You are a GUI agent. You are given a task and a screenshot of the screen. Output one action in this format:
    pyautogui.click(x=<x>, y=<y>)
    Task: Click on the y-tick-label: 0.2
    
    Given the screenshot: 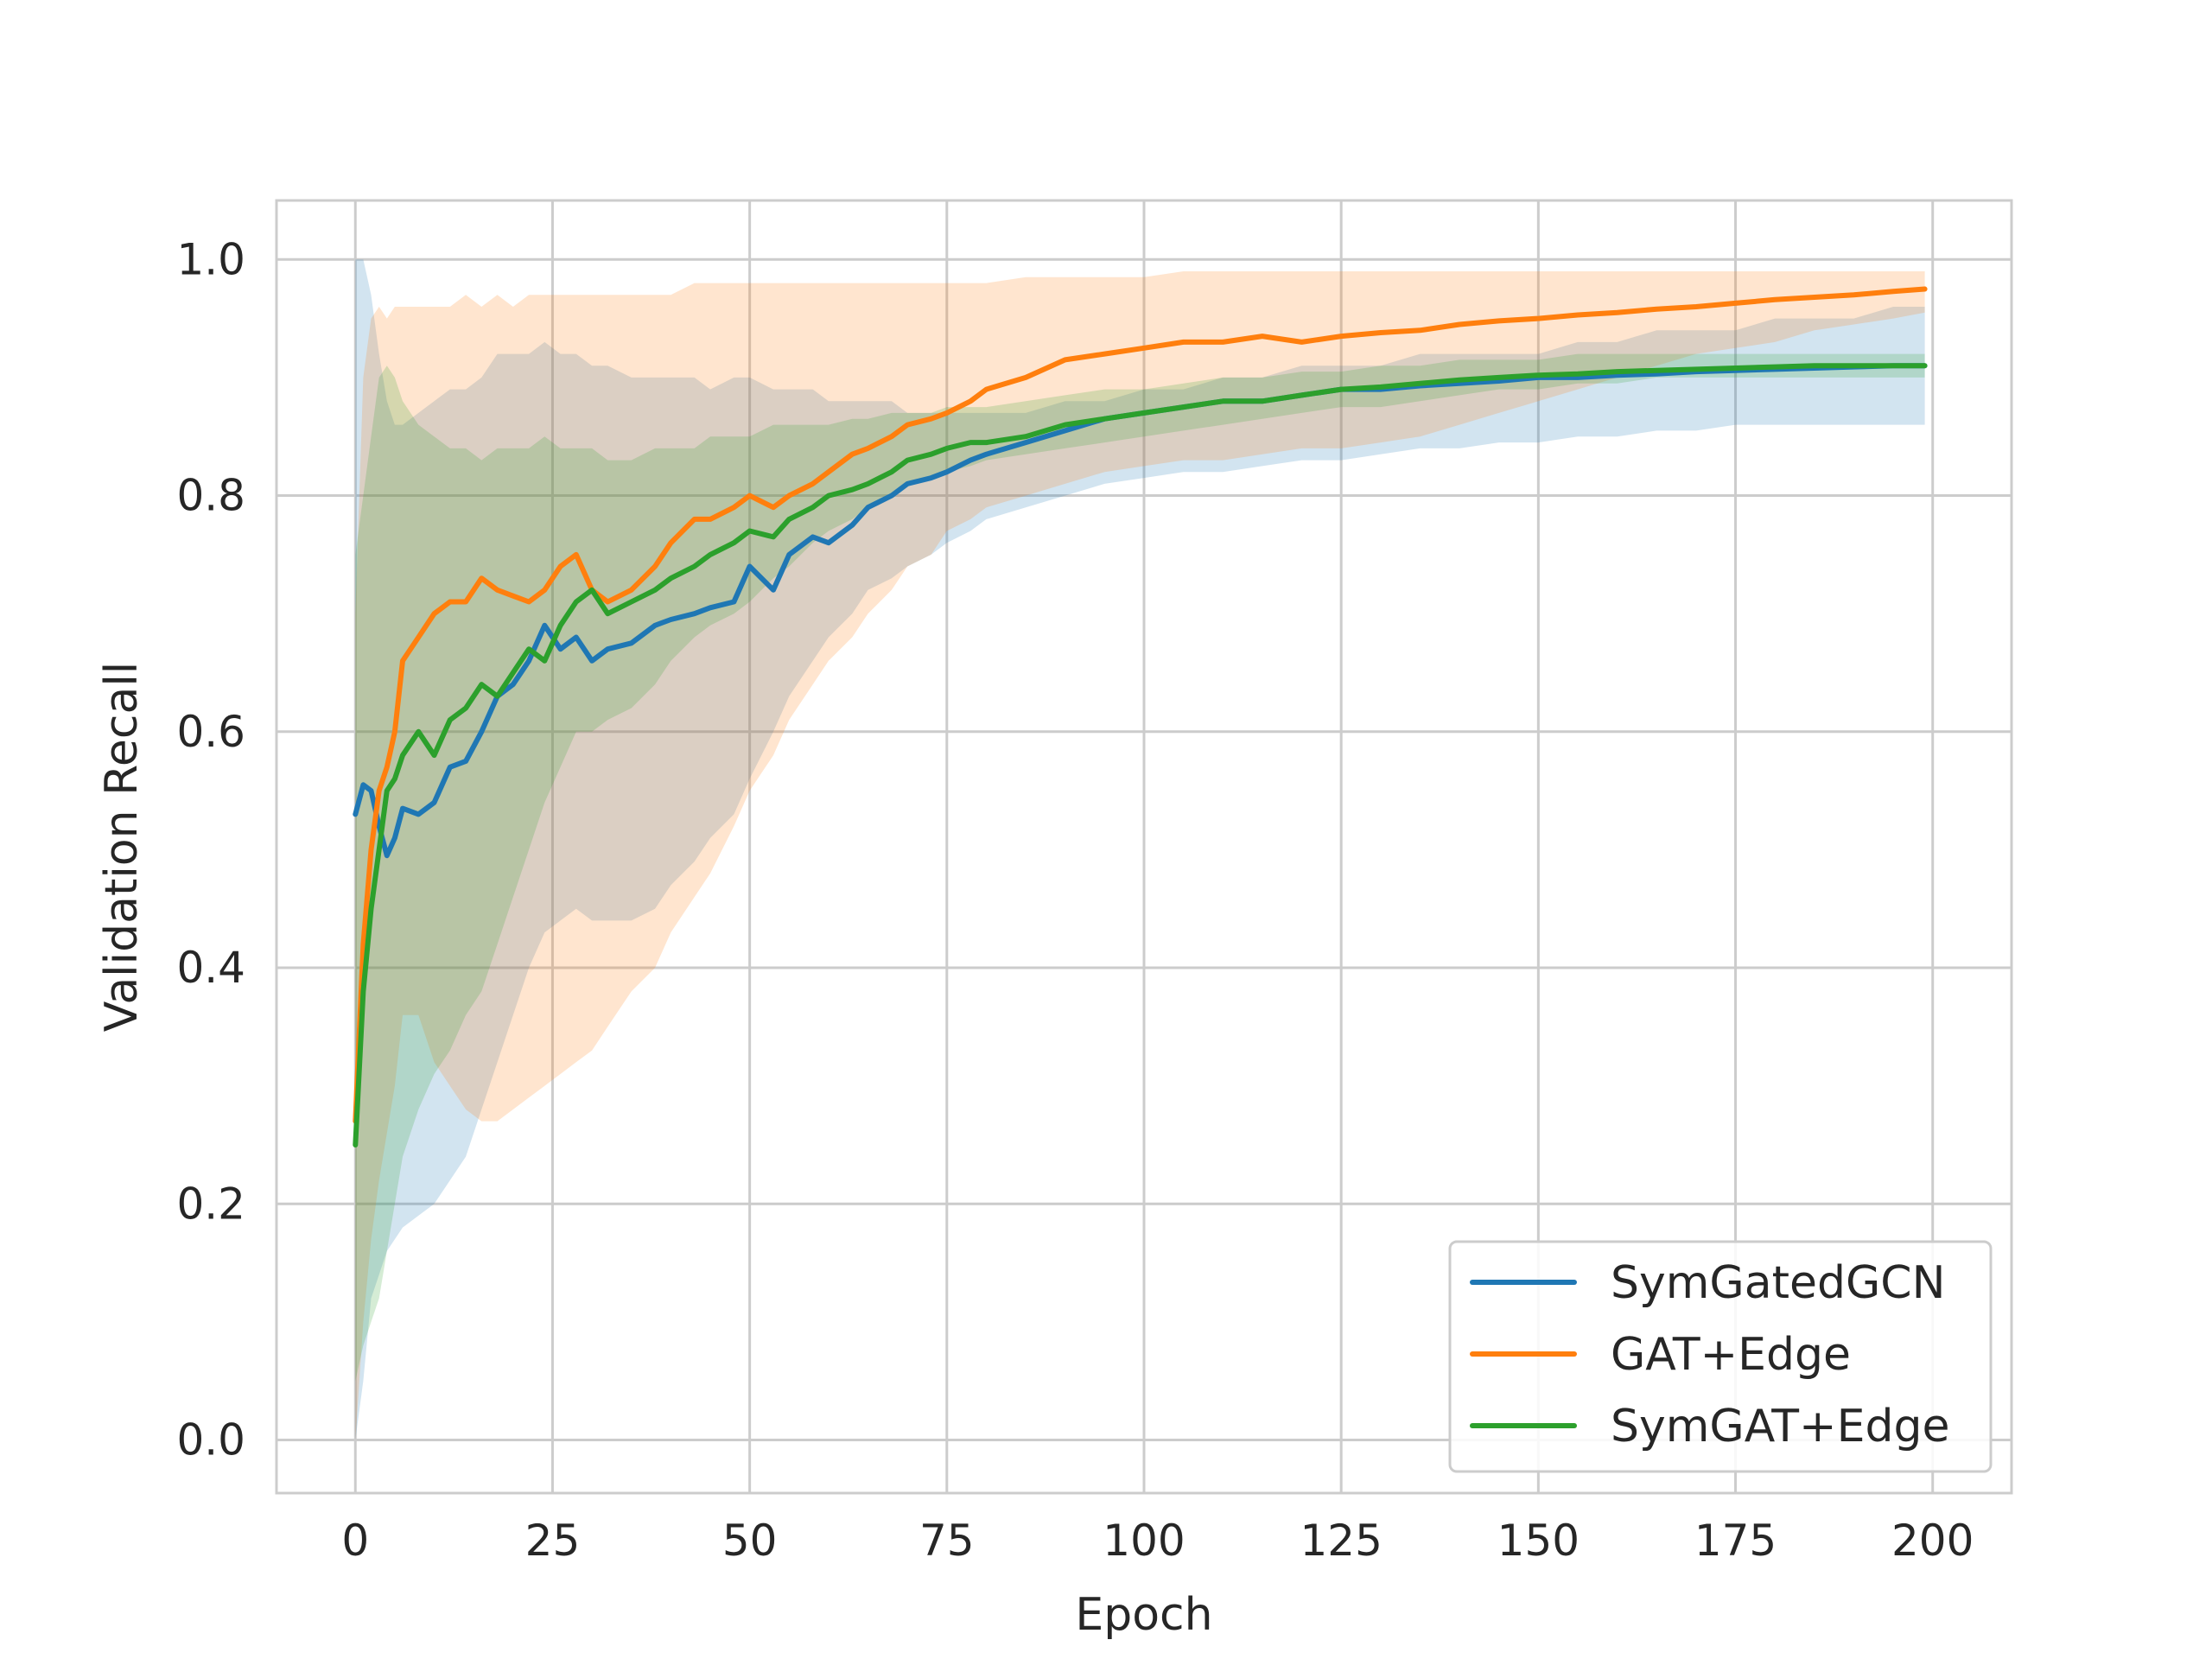 What is the action you would take?
    pyautogui.click(x=210, y=1204)
    